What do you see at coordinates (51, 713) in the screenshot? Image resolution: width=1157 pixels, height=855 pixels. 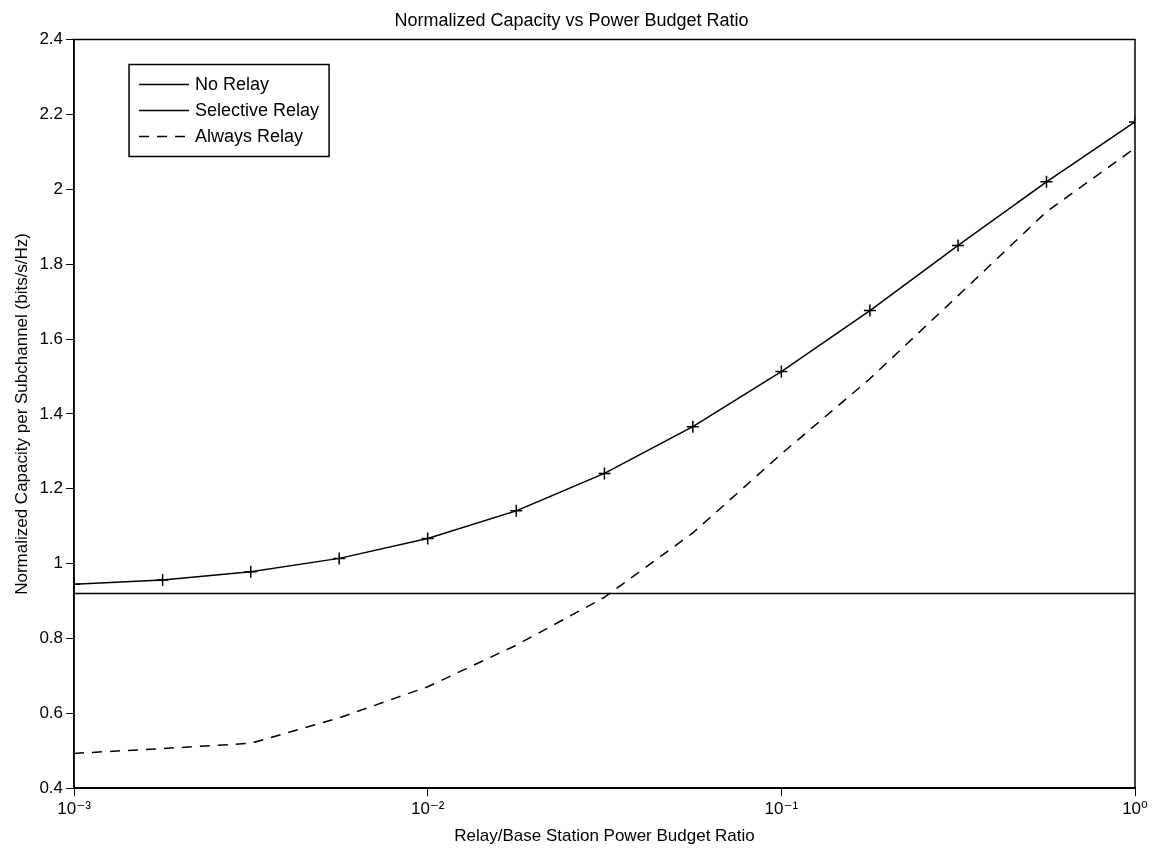 I see `y-tick-label: 0.6` at bounding box center [51, 713].